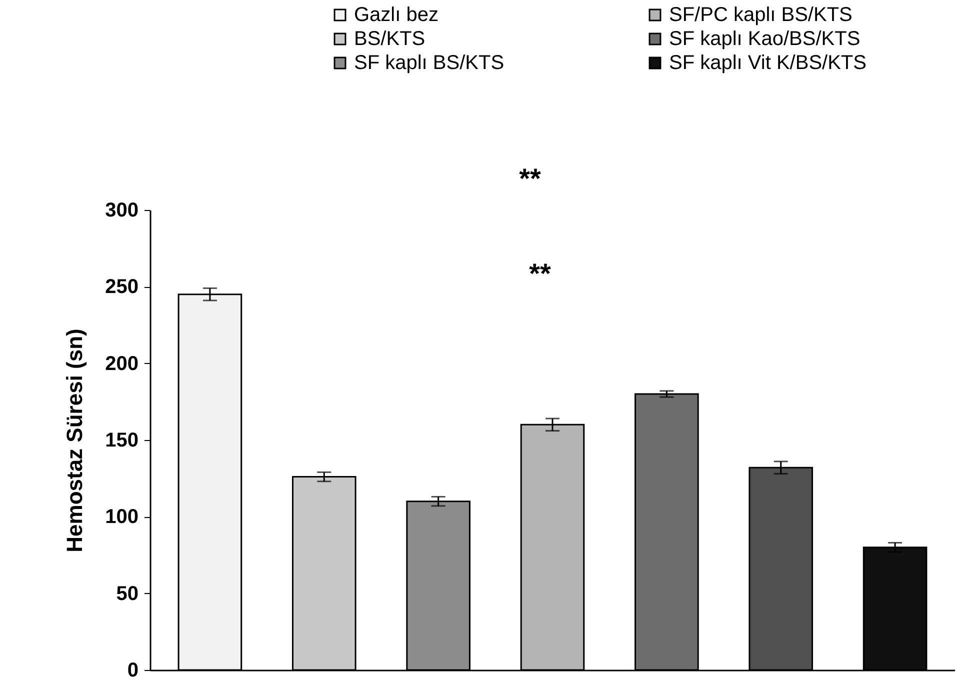 This screenshot has height=699, width=972. Describe the element at coordinates (121, 517) in the screenshot. I see `y-tick-label: 100` at that location.